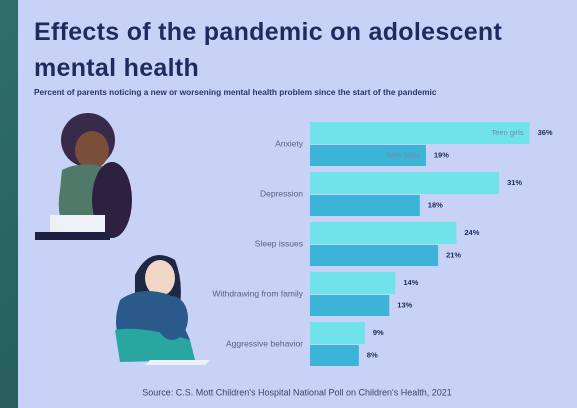 This screenshot has height=408, width=577. Describe the element at coordinates (281, 193) in the screenshot. I see `category-label: Depression` at that location.